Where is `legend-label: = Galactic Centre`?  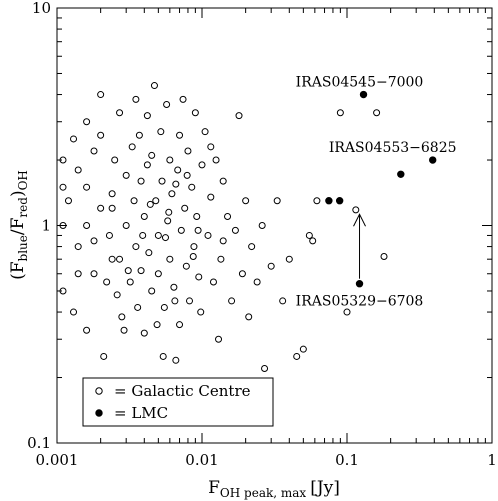 legend-label: = Galactic Centre is located at coordinates (182, 391).